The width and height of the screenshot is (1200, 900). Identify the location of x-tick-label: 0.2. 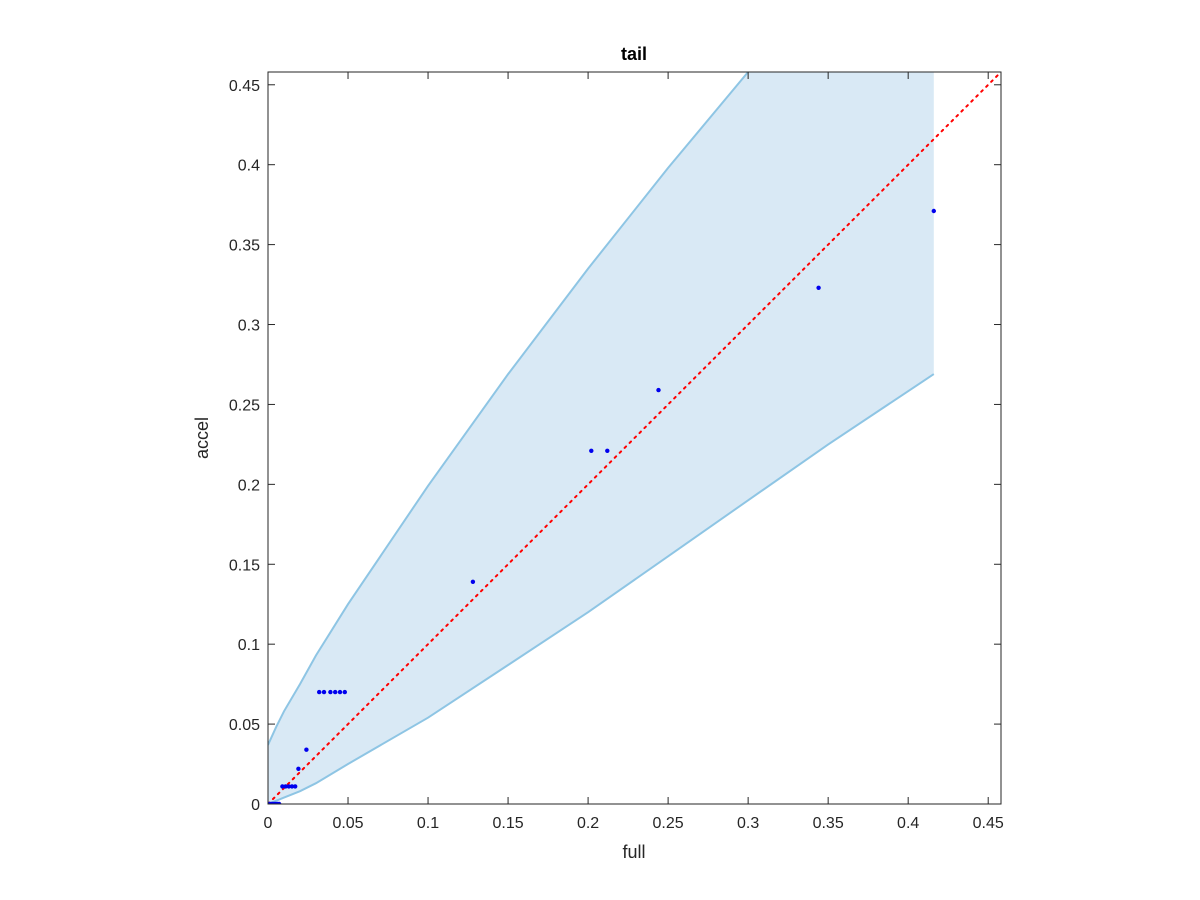
(588, 823).